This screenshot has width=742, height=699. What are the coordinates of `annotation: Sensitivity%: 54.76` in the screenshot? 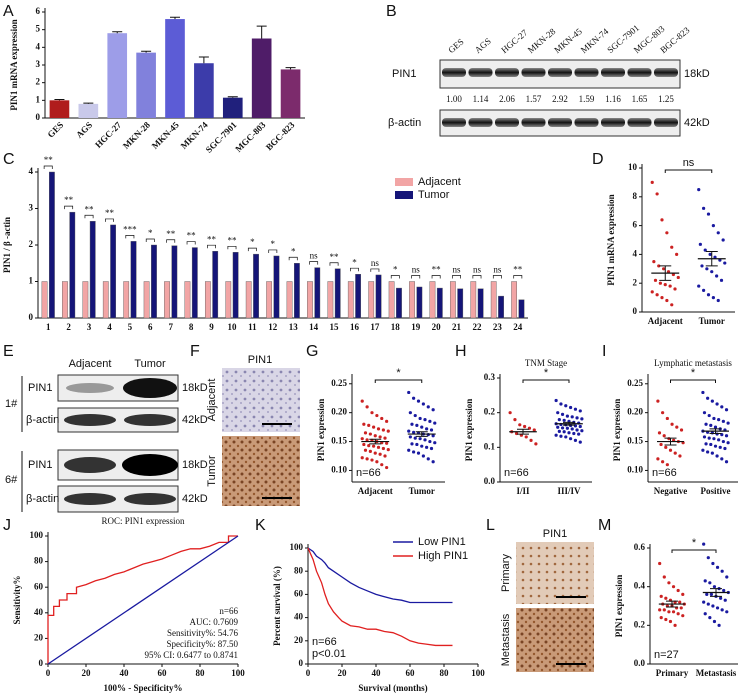 It's located at (203, 633).